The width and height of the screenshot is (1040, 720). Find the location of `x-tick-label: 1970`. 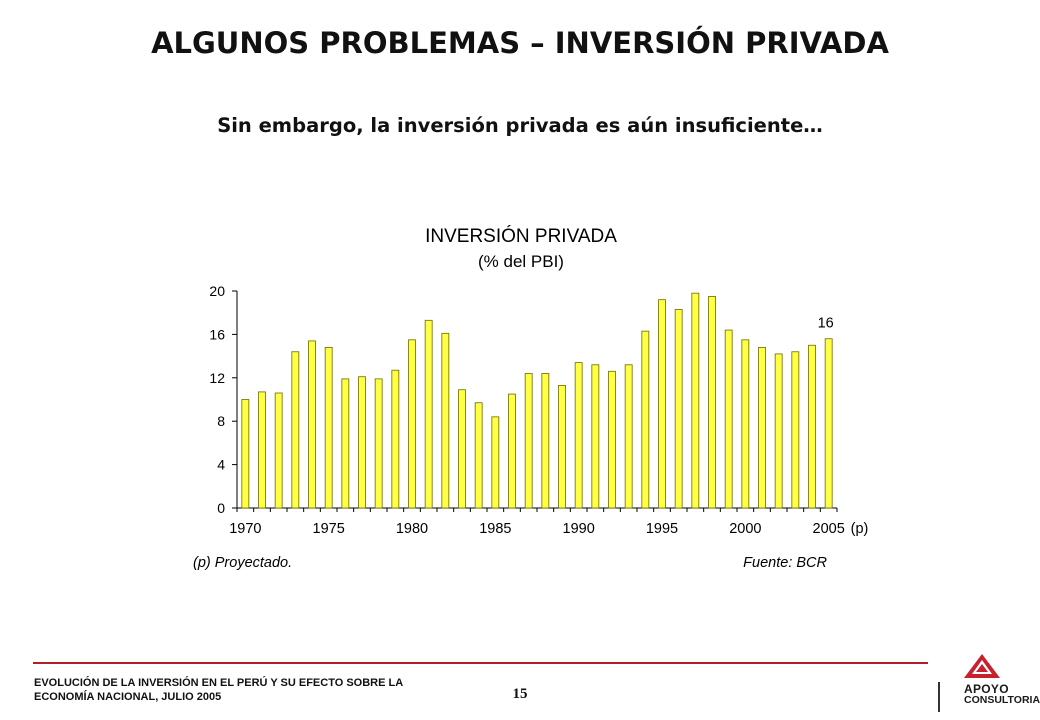

x-tick-label: 1970 is located at coordinates (245, 529).